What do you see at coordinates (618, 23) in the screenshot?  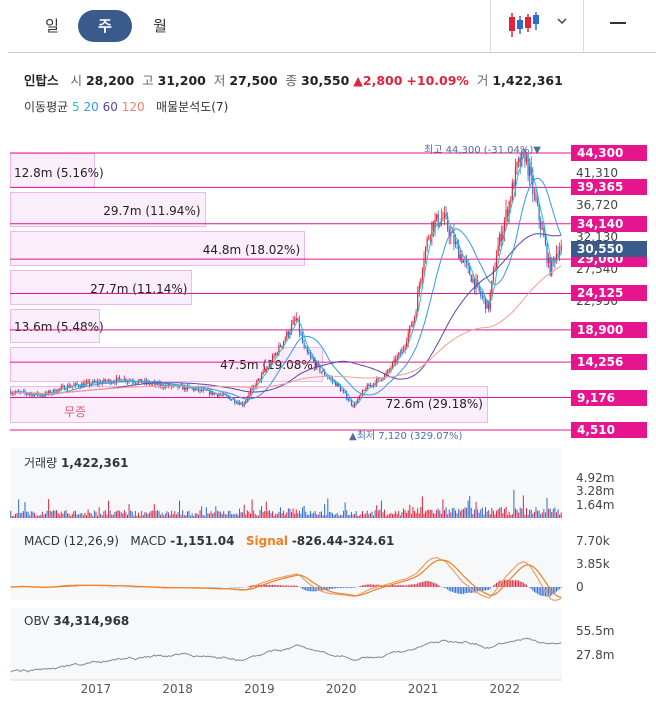 I see `menu-icon` at bounding box center [618, 23].